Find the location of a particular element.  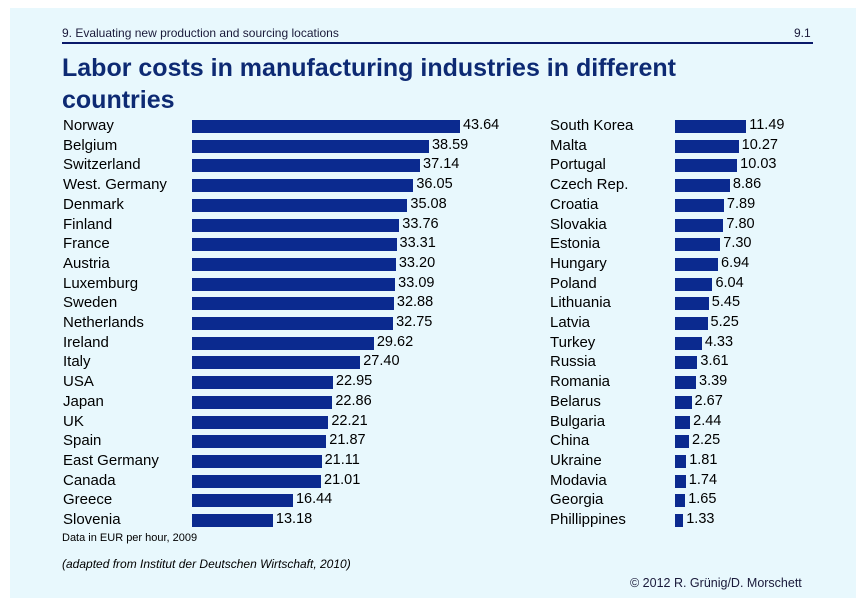

category-label: Czech Rep. is located at coordinates (589, 185).